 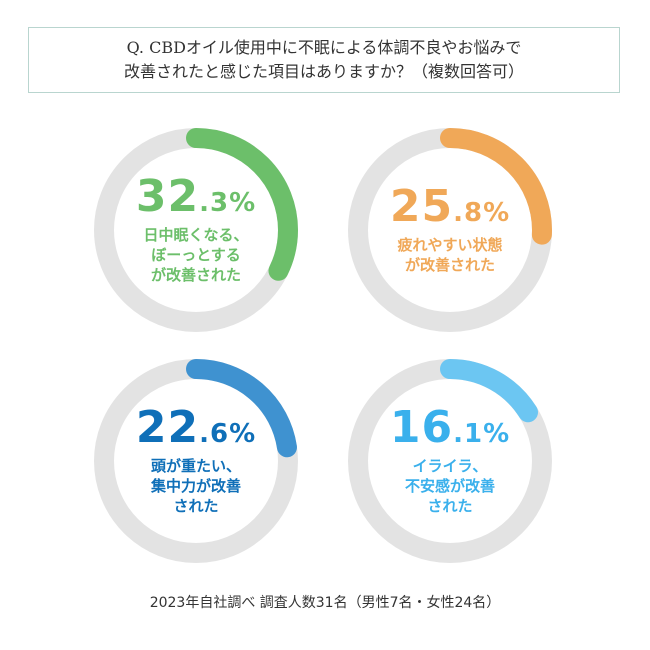 I want to click on item-label: 日中眠くなる、 ぼーっとする が改善された, so click(x=195, y=255).